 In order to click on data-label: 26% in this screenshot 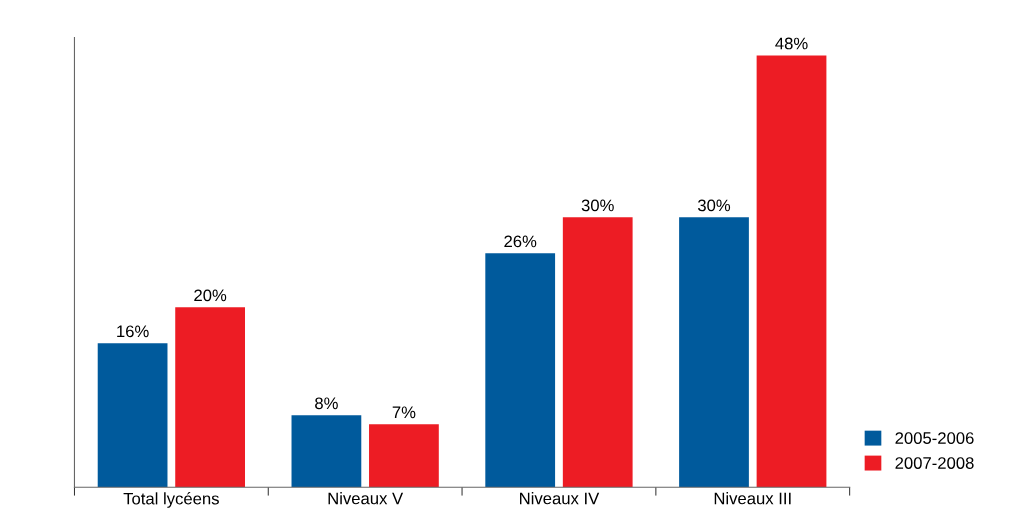, I will do `click(520, 241)`.